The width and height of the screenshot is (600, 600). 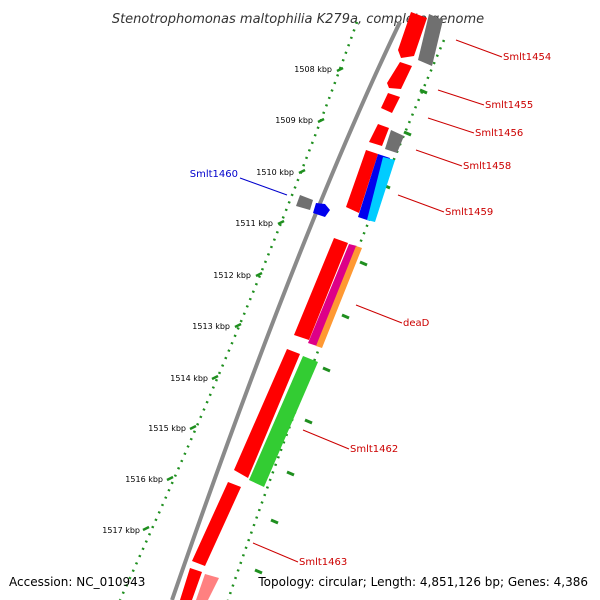 I want to click on tick-label: 1508 kbp, so click(x=313, y=69).